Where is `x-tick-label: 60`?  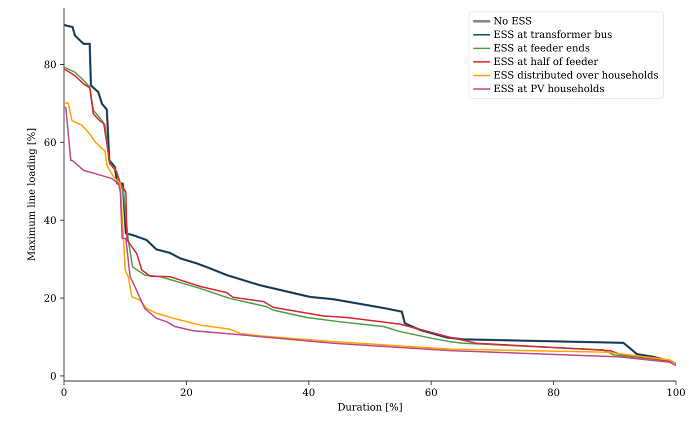
x-tick-label: 60 is located at coordinates (431, 392).